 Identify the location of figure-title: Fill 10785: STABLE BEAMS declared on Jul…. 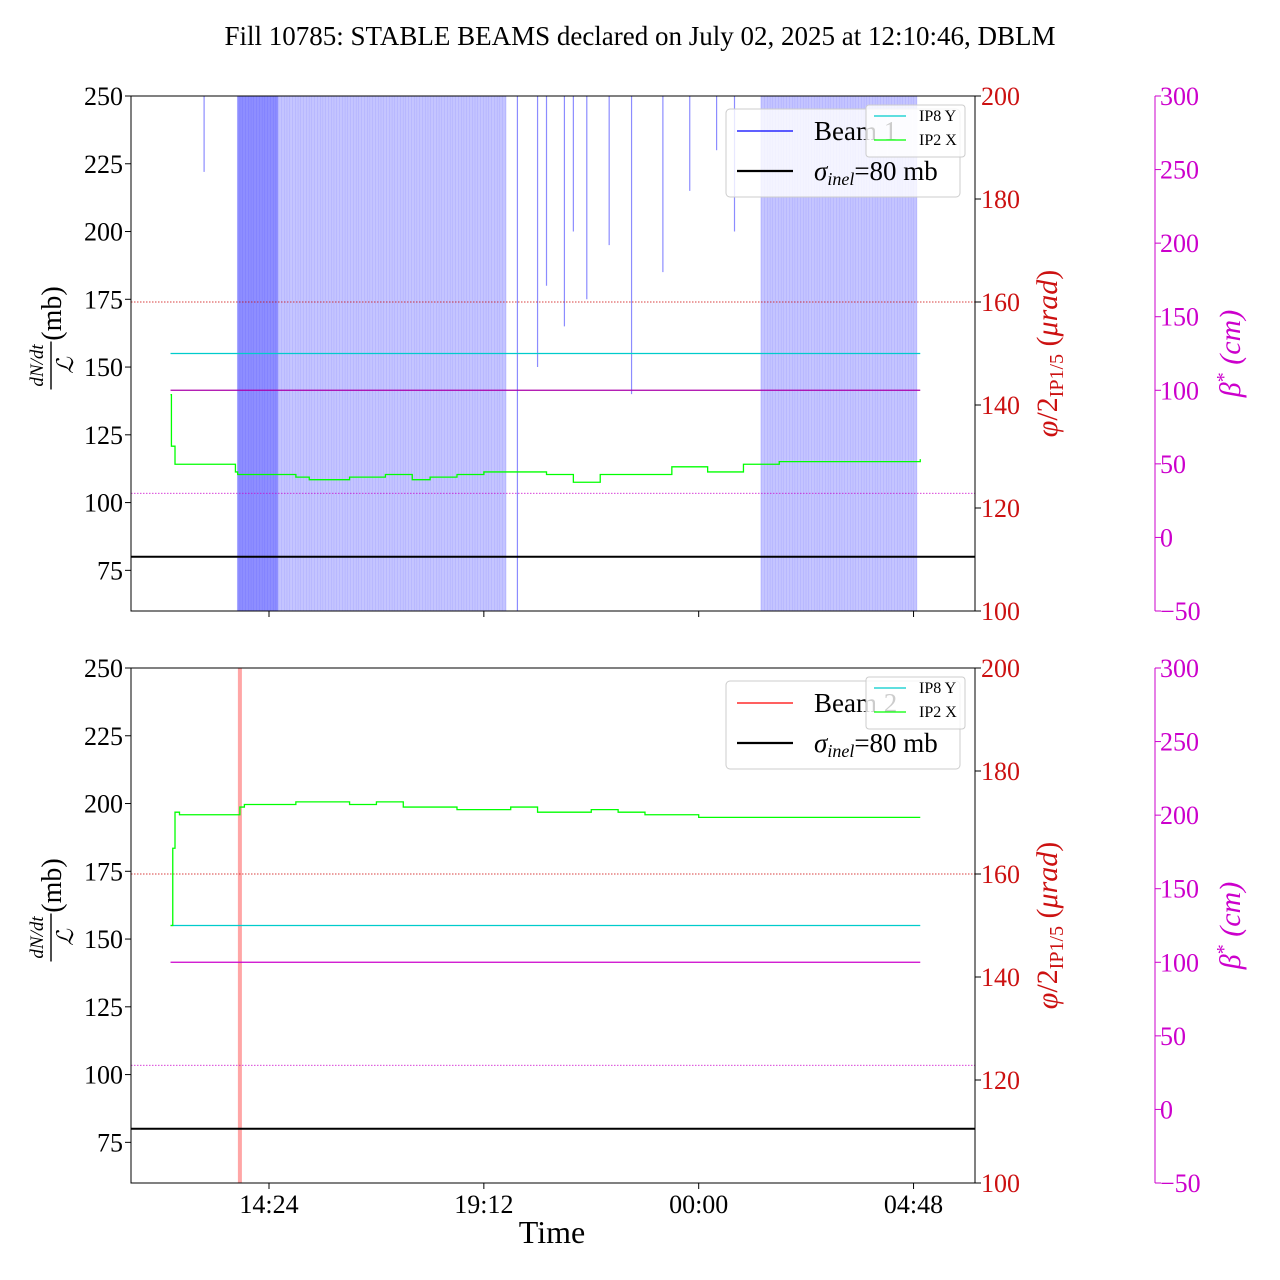
(639, 36).